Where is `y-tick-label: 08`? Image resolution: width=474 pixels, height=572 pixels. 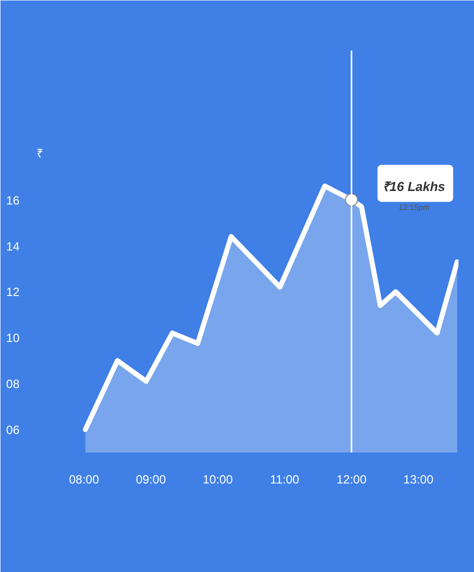 y-tick-label: 08 is located at coordinates (13, 384).